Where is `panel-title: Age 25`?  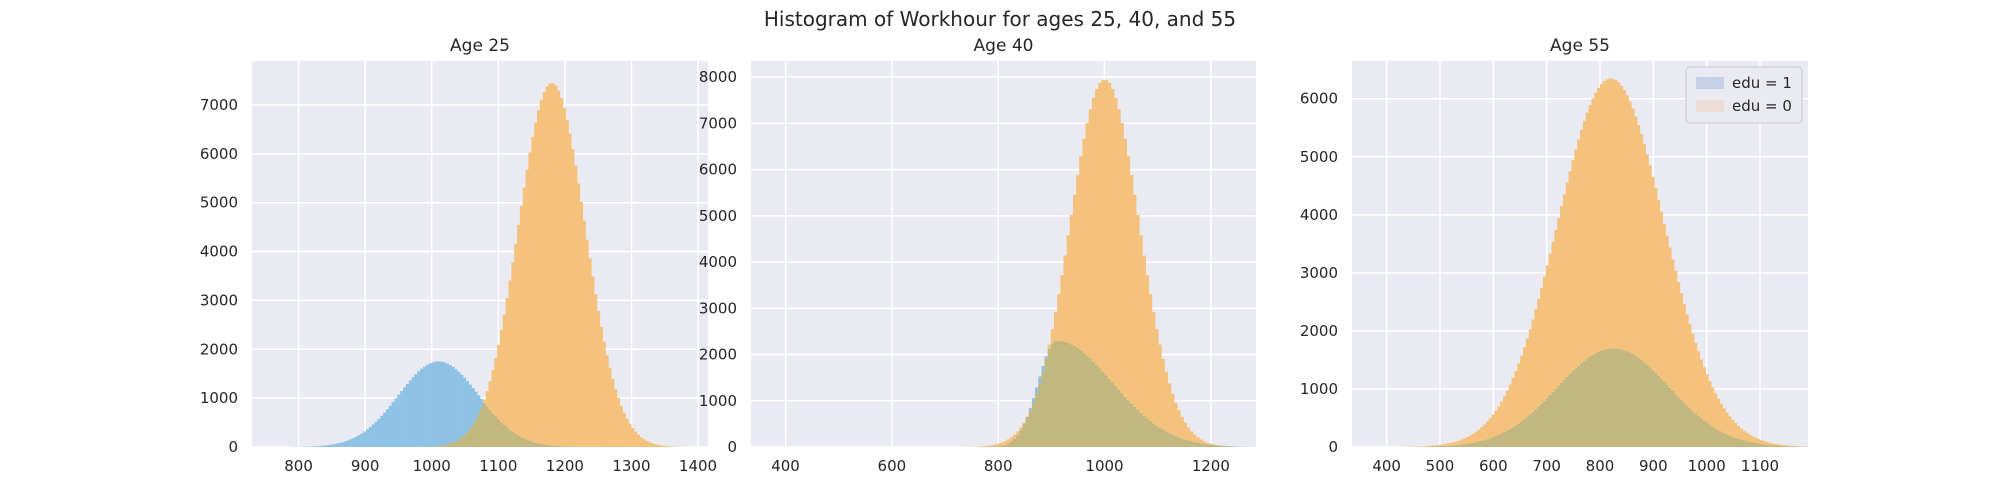
panel-title: Age 25 is located at coordinates (480, 46).